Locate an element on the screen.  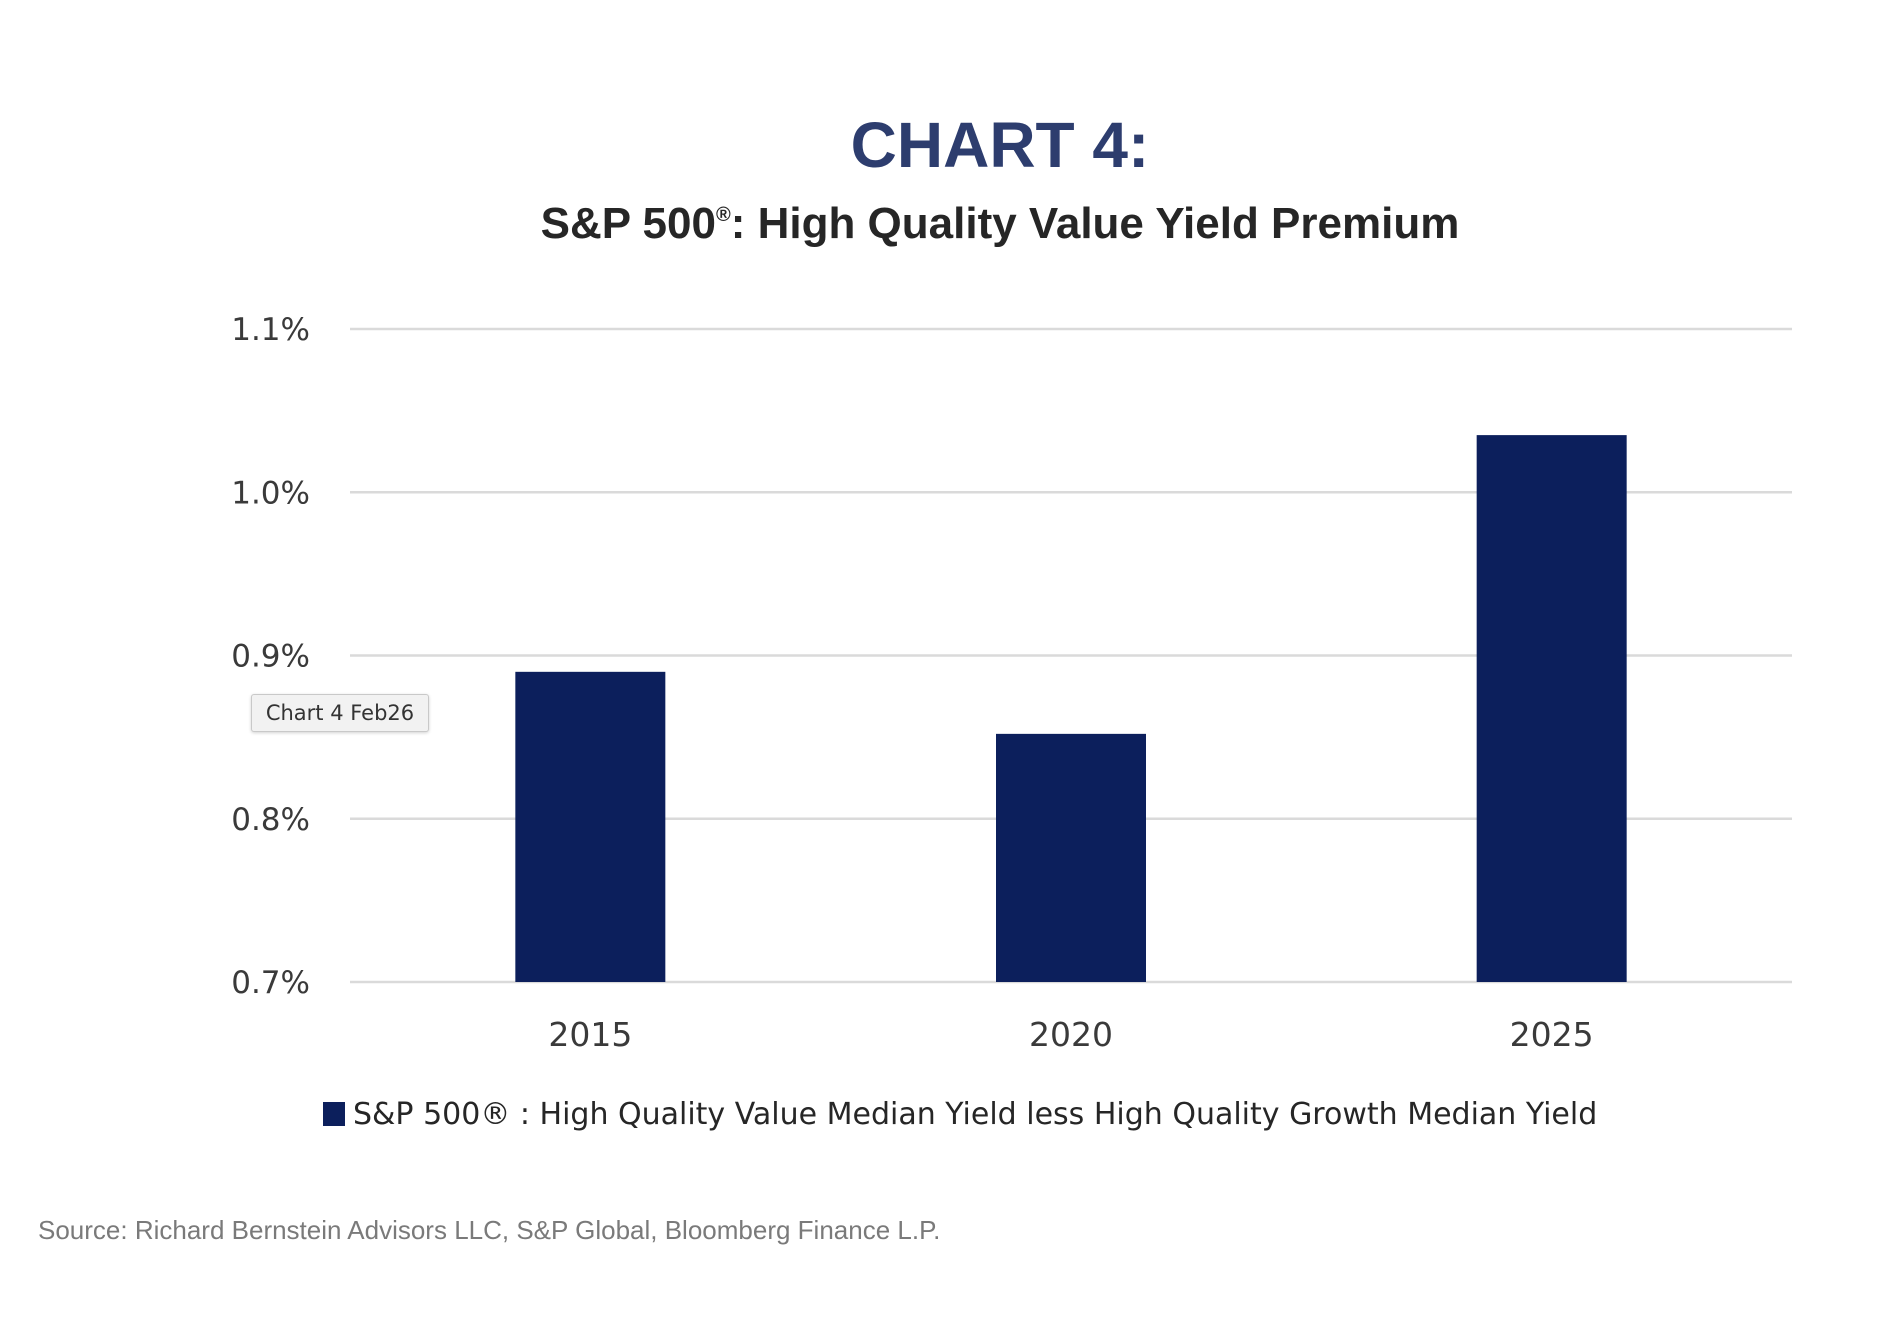
x-tick-label: 2015 is located at coordinates (590, 1034).